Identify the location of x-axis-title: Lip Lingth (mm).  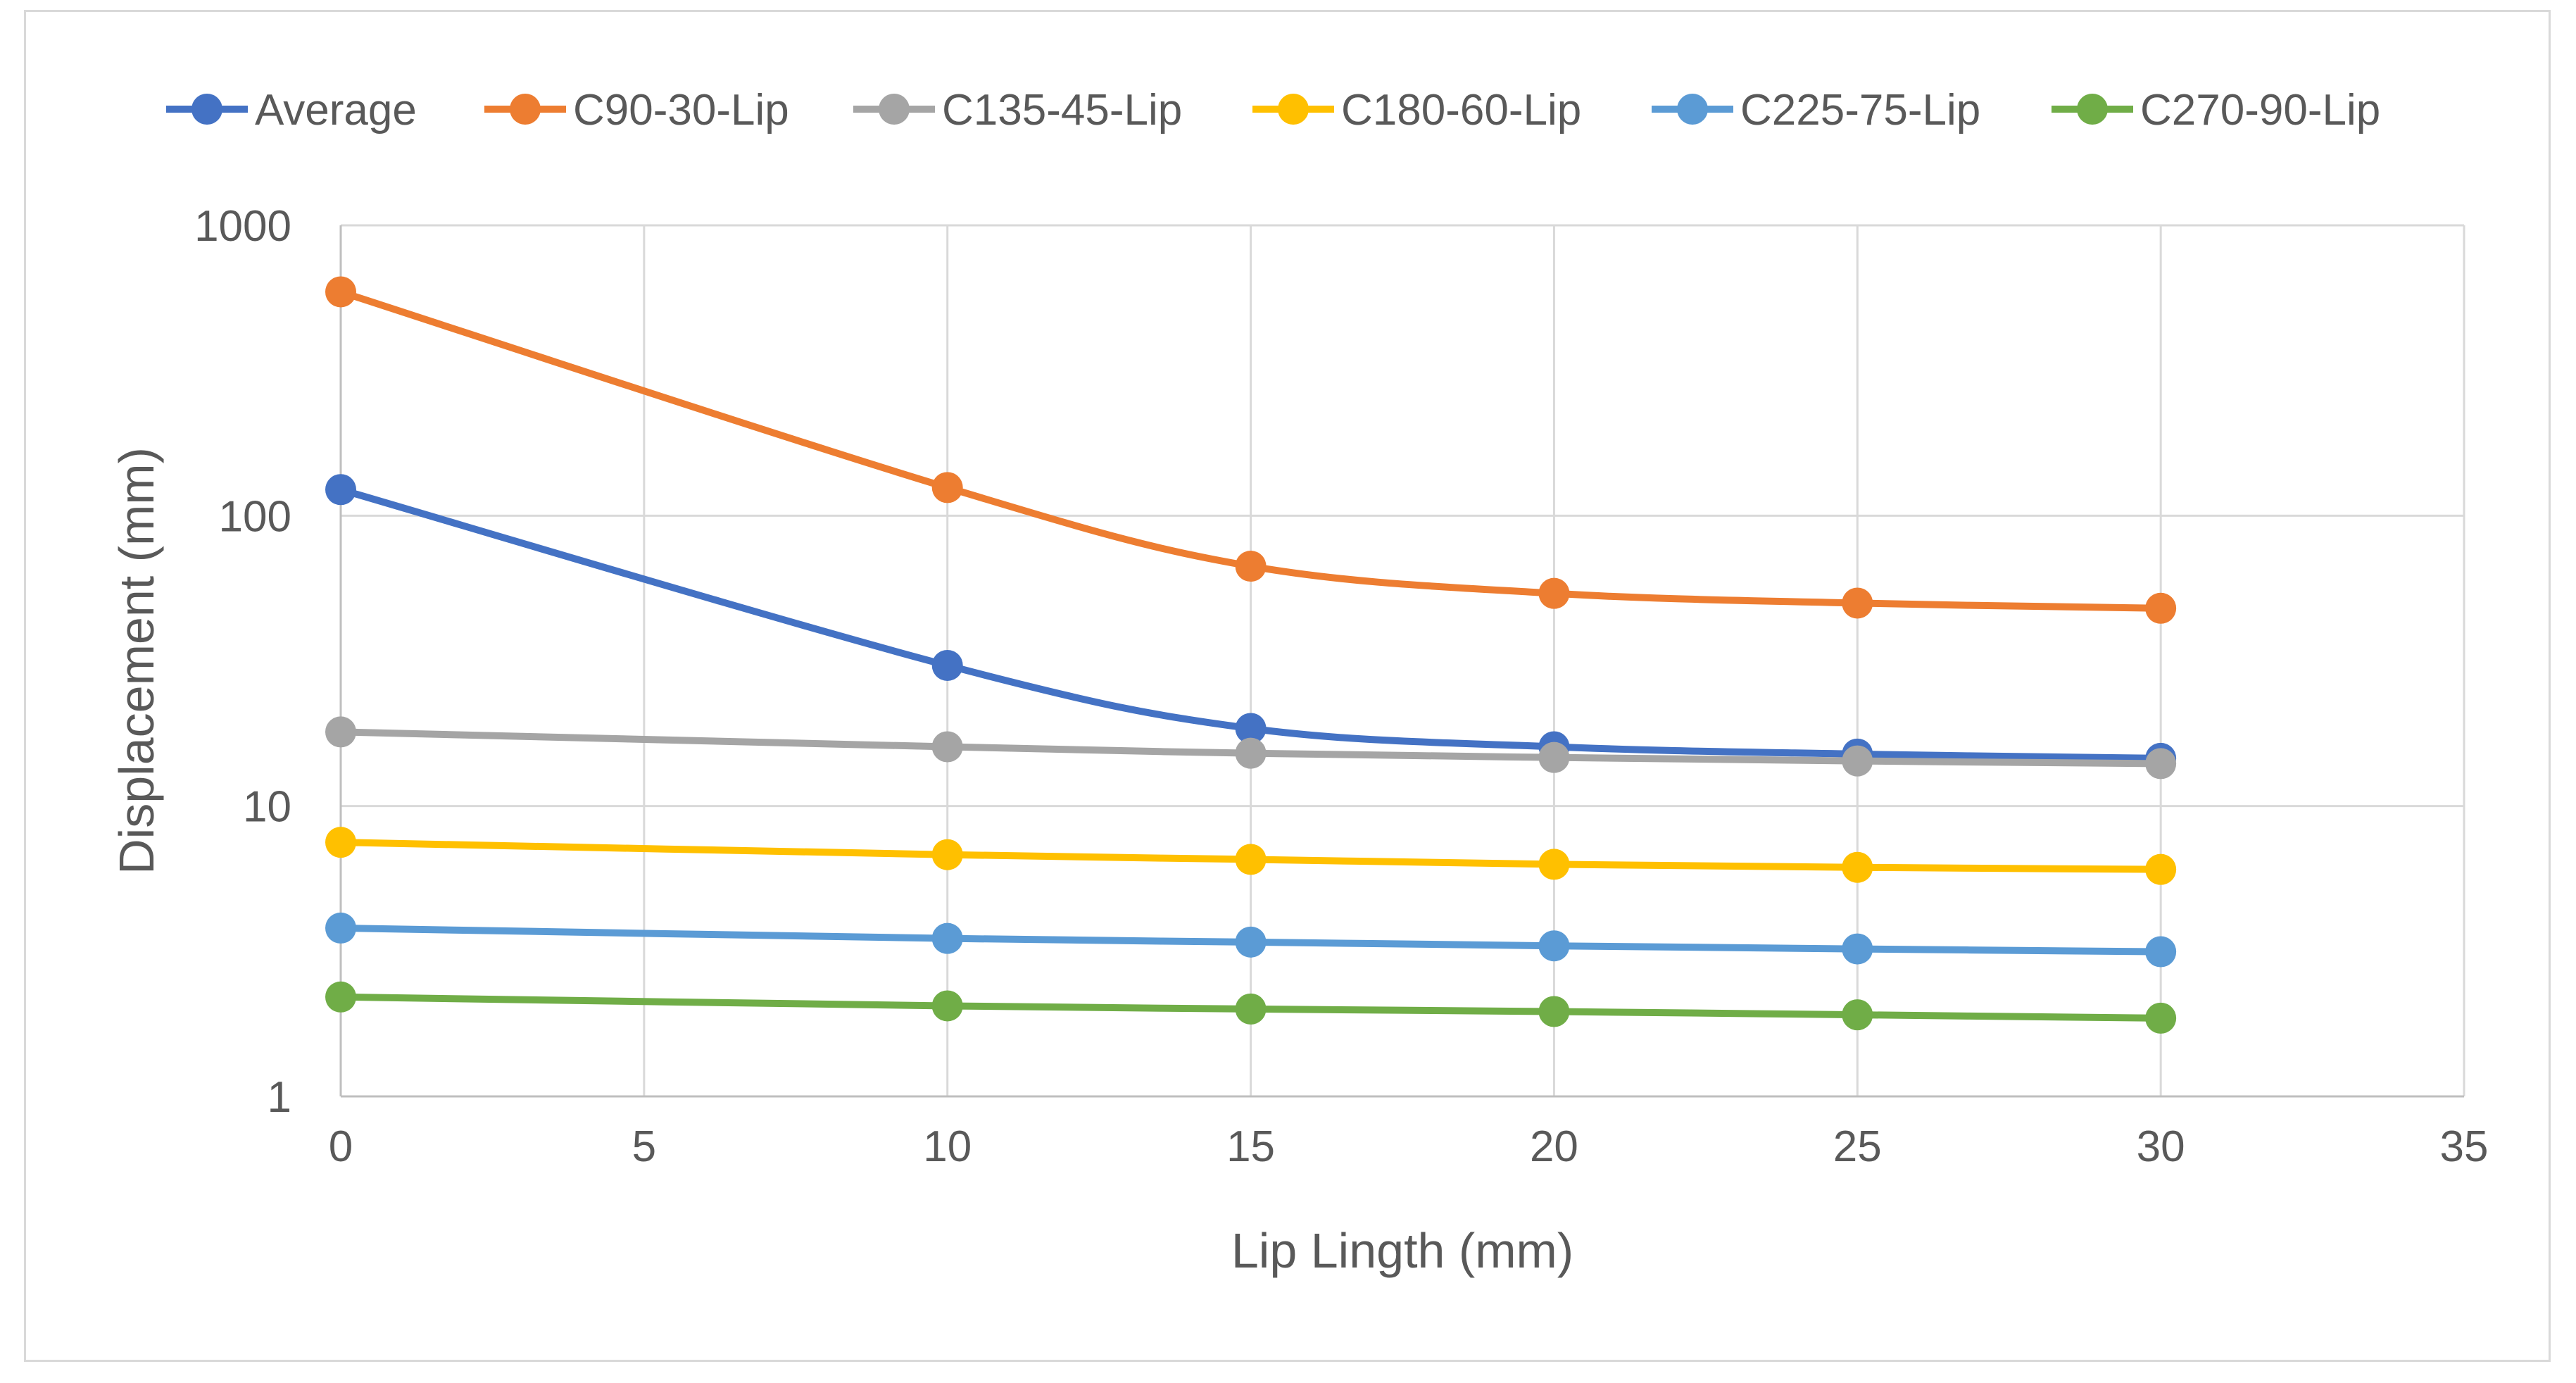
(1402, 1250).